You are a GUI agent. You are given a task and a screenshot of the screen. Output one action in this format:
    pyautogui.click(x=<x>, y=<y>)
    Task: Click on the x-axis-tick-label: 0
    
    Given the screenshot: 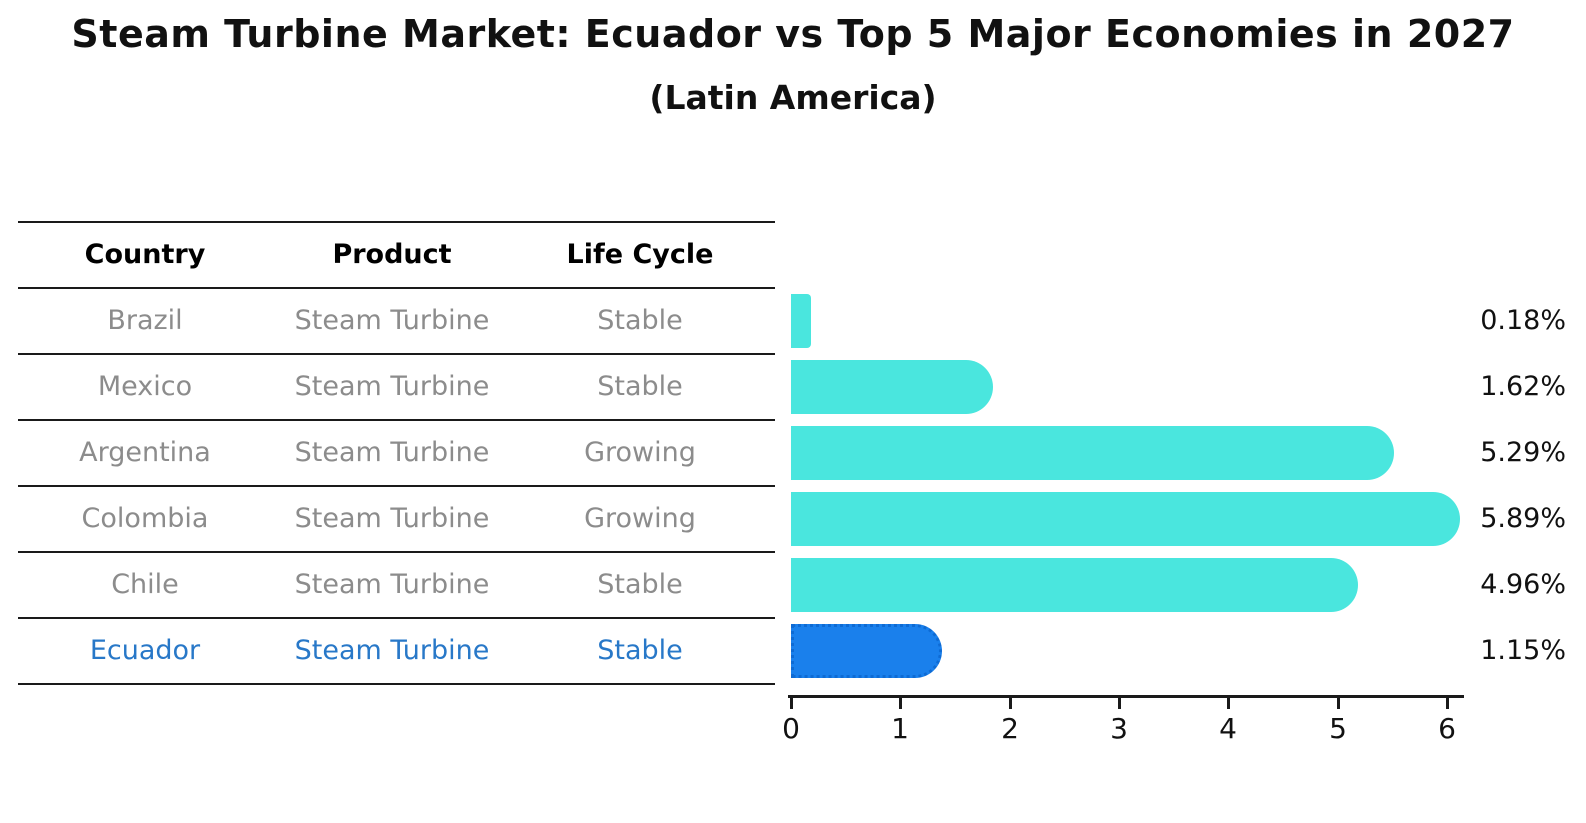 What is the action you would take?
    pyautogui.click(x=791, y=728)
    